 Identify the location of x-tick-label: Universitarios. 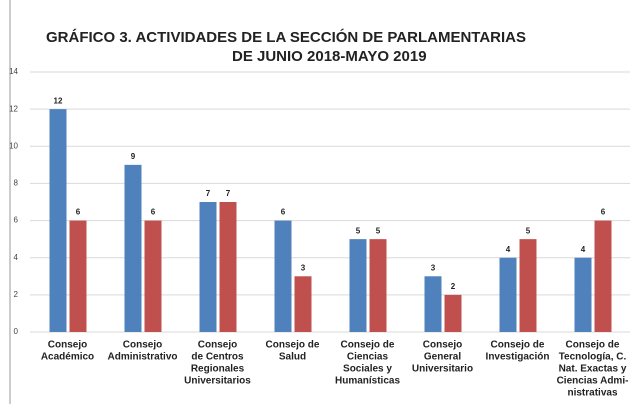
(217, 381).